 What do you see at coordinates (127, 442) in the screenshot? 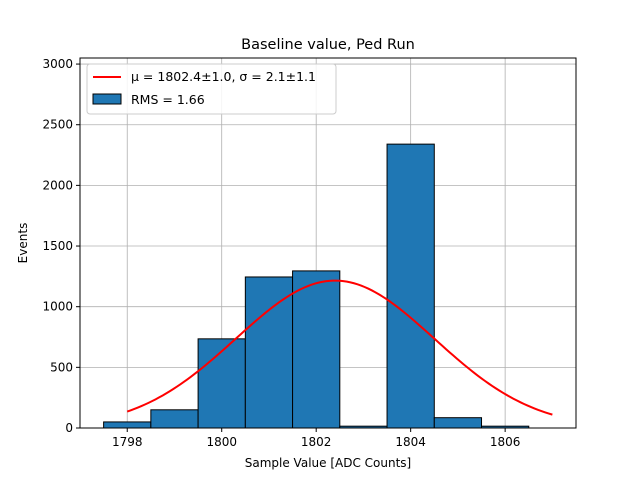
I see `x-tick-label: 1798` at bounding box center [127, 442].